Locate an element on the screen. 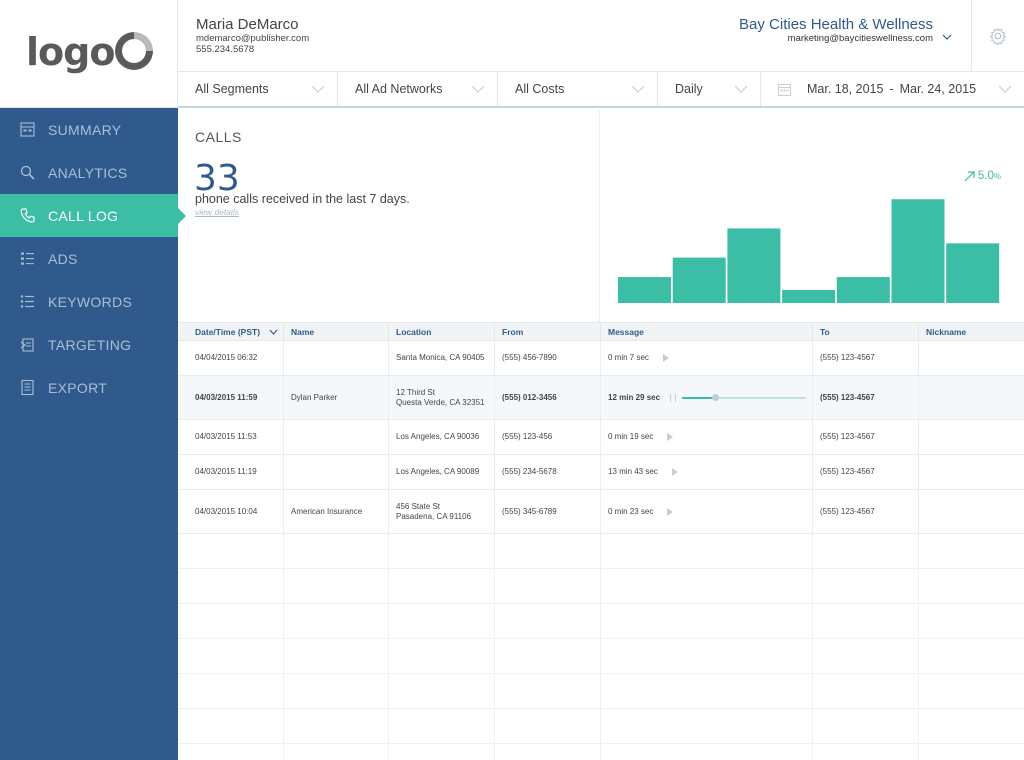 This screenshot has height=760, width=1024. table-cell: American Insurance is located at coordinates (335, 511).